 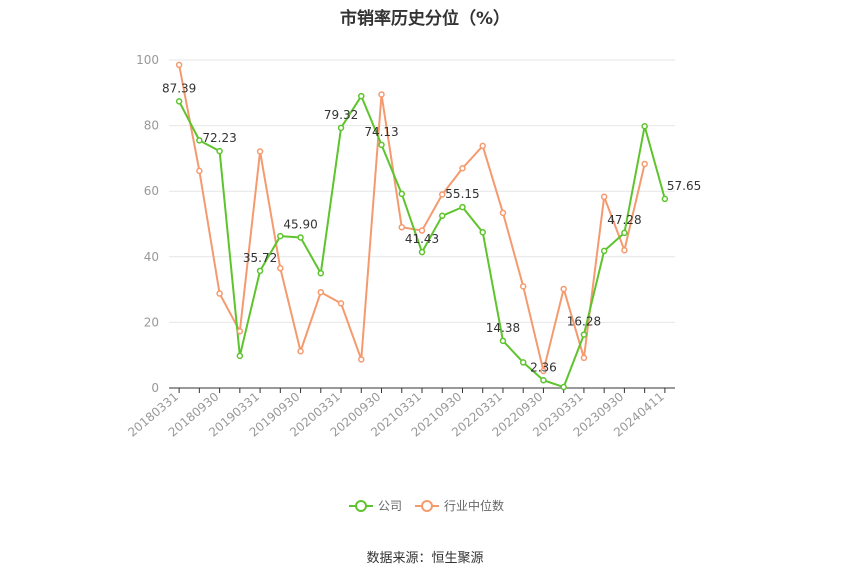 I want to click on legend-label: 公司, so click(x=390, y=506).